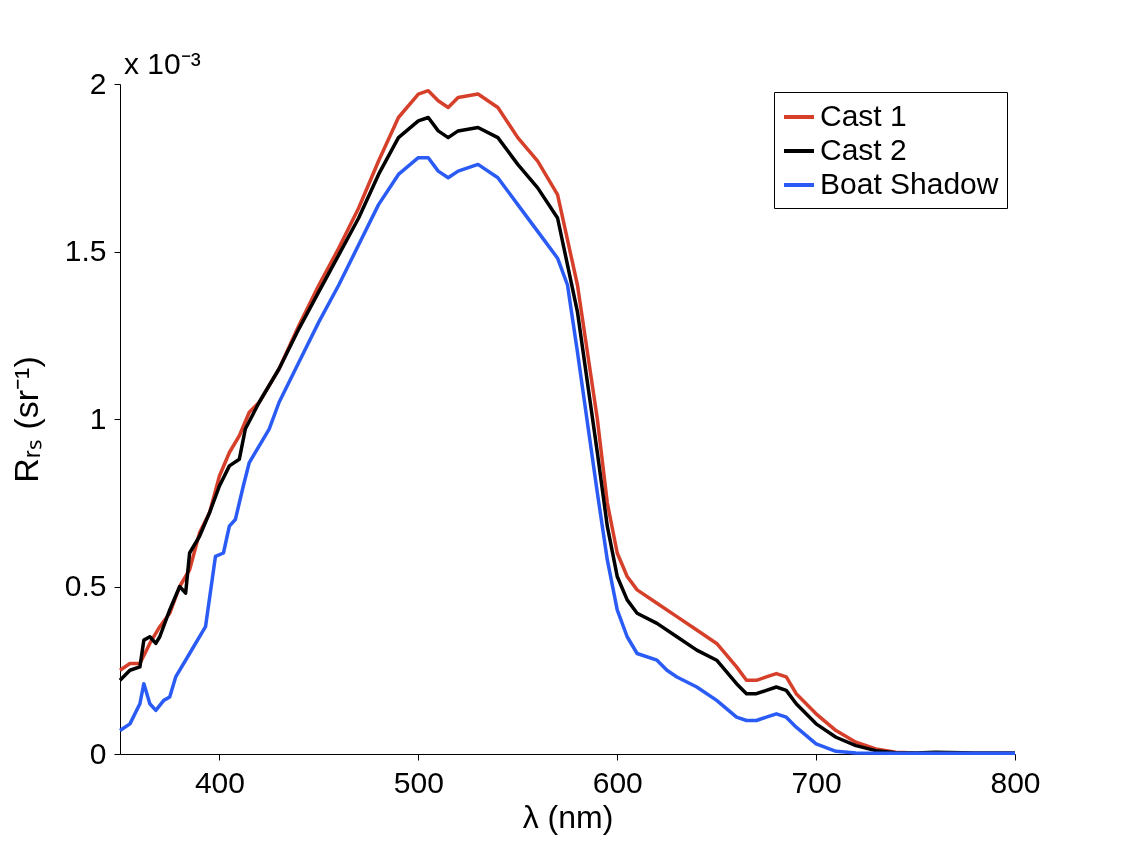 The height and width of the screenshot is (856, 1128). Describe the element at coordinates (816, 782) in the screenshot. I see `x-tick-label: 700` at that location.